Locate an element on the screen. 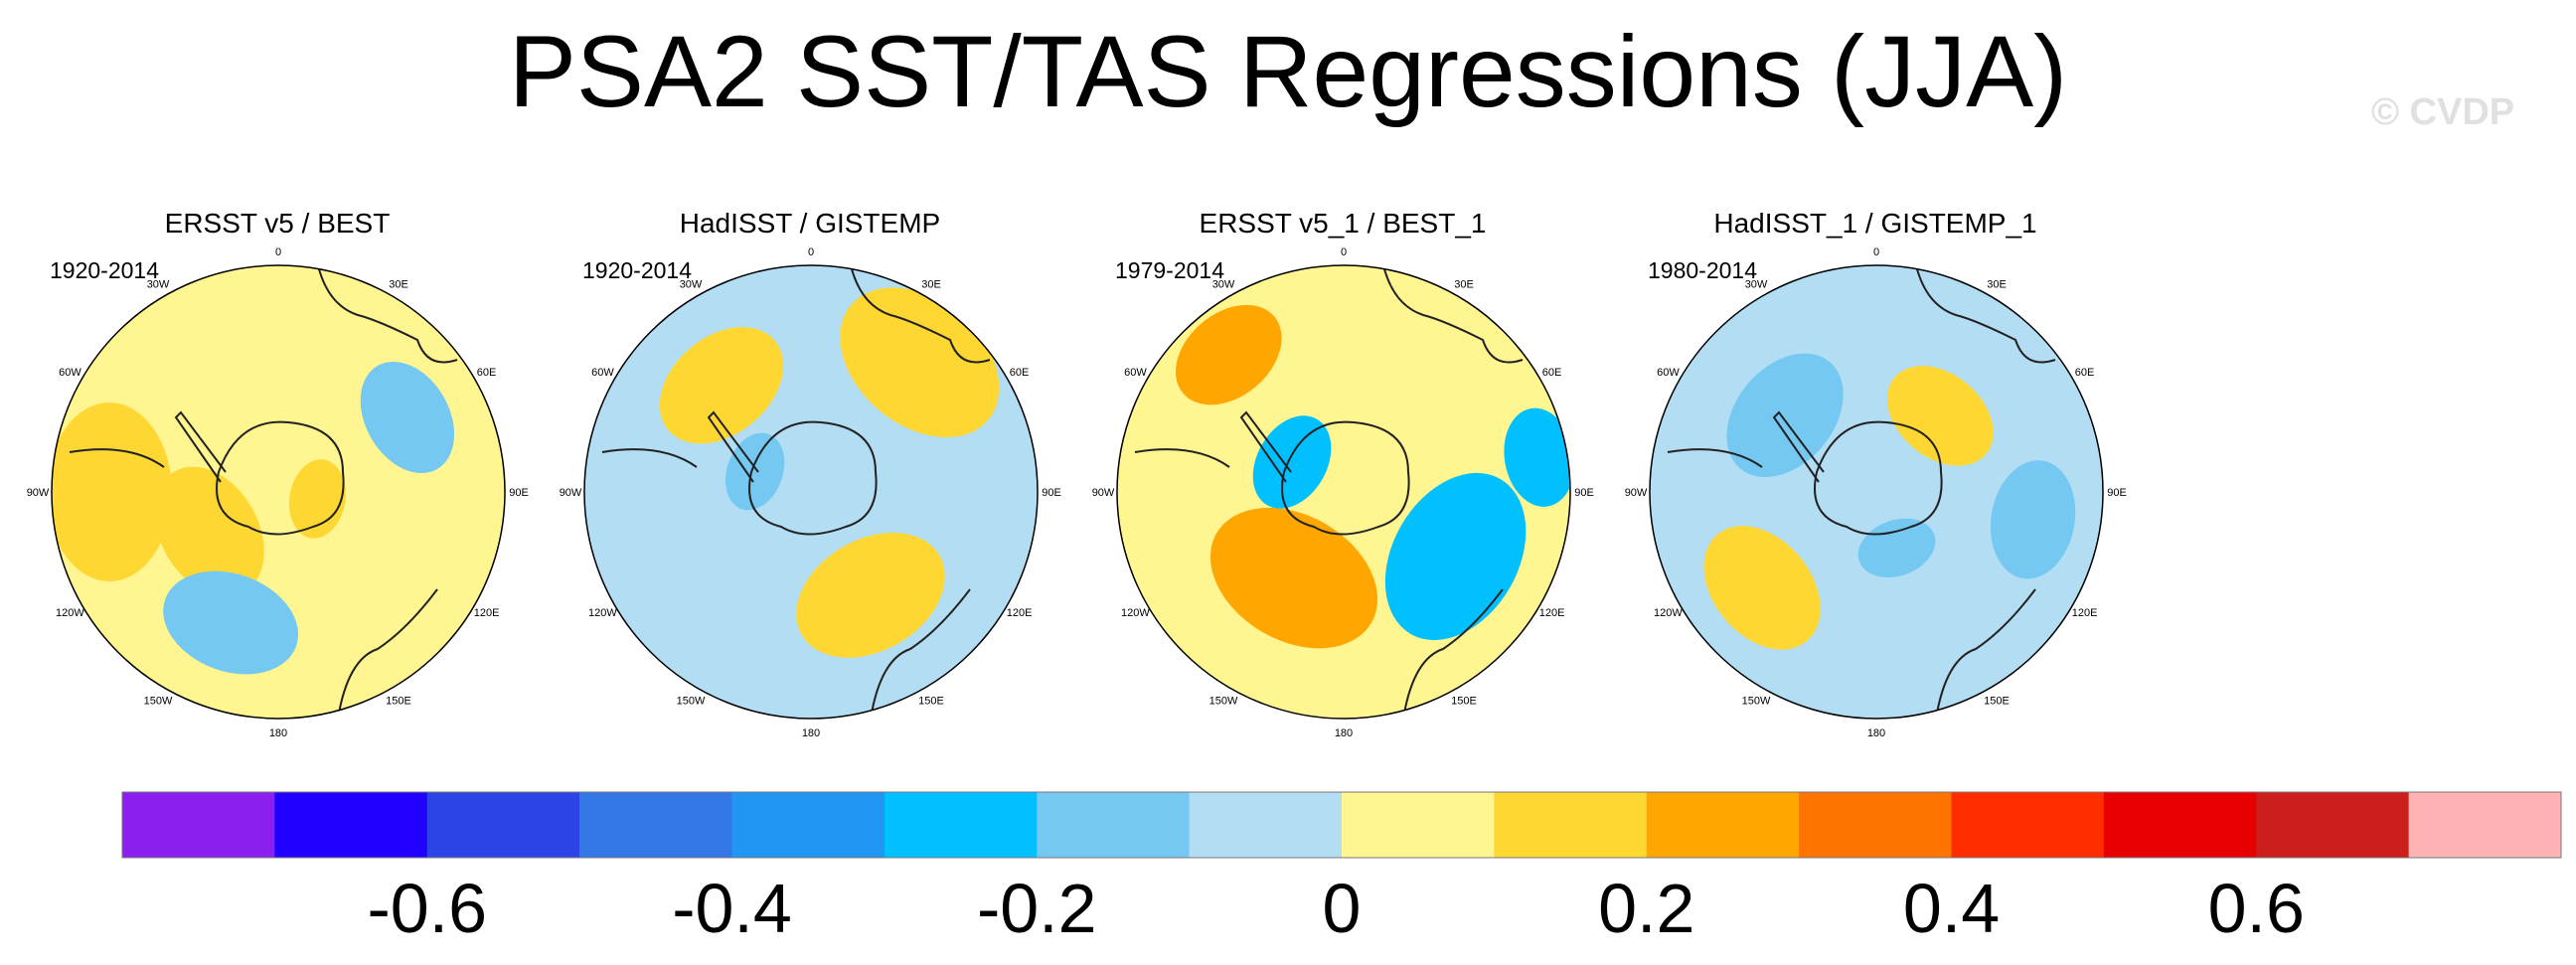  colorbar-label-4: 0 is located at coordinates (1342, 908).